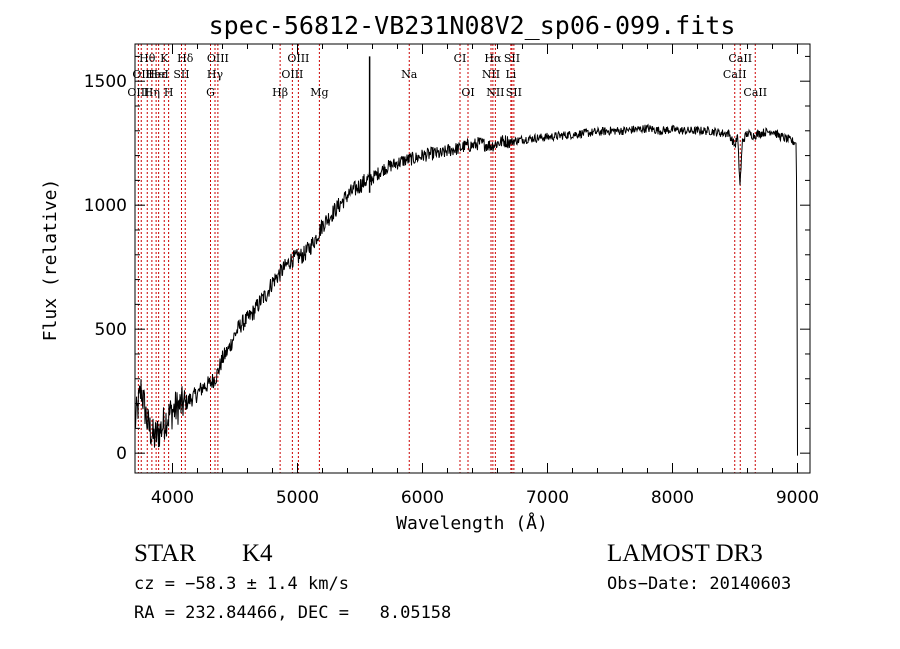 Image resolution: width=900 pixels, height=649 pixels. Describe the element at coordinates (472, 25) in the screenshot. I see `chart-title: spec-56812-VB231N08V2_sp06-099.fits` at that location.